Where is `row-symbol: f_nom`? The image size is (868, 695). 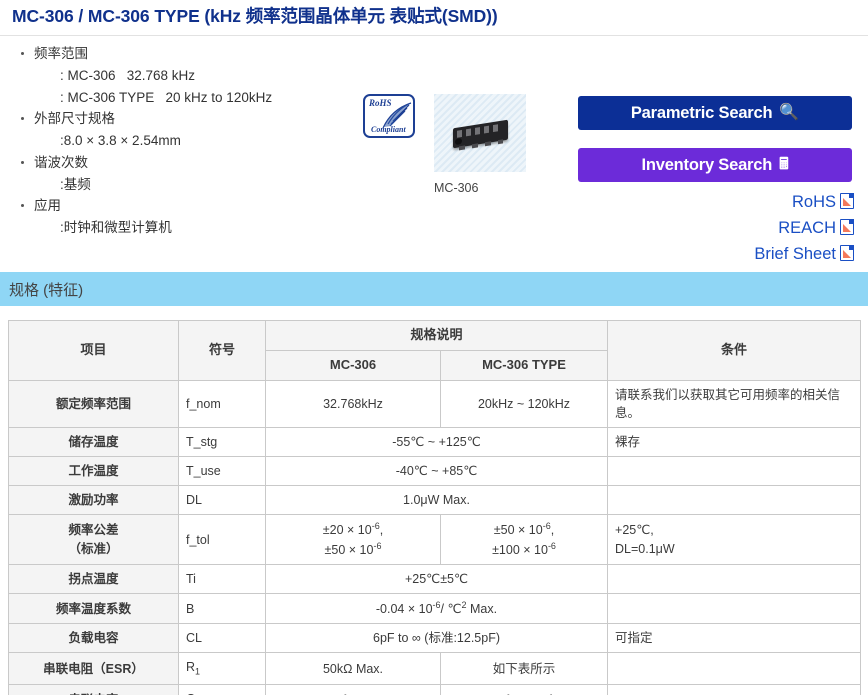 row-symbol: f_nom is located at coordinates (222, 403).